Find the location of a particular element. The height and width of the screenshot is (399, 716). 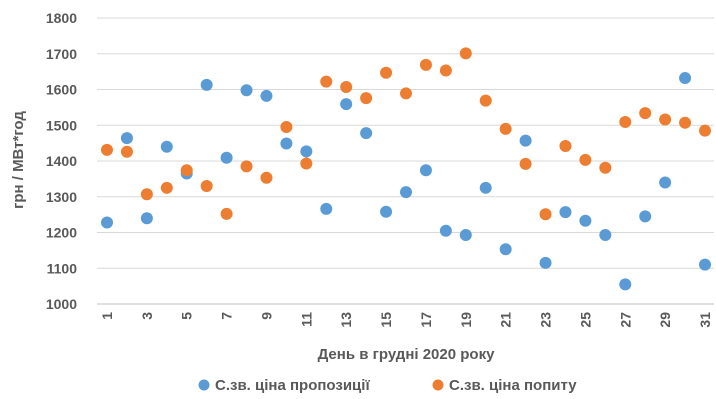

x-tick-label-7: 7 is located at coordinates (227, 316).